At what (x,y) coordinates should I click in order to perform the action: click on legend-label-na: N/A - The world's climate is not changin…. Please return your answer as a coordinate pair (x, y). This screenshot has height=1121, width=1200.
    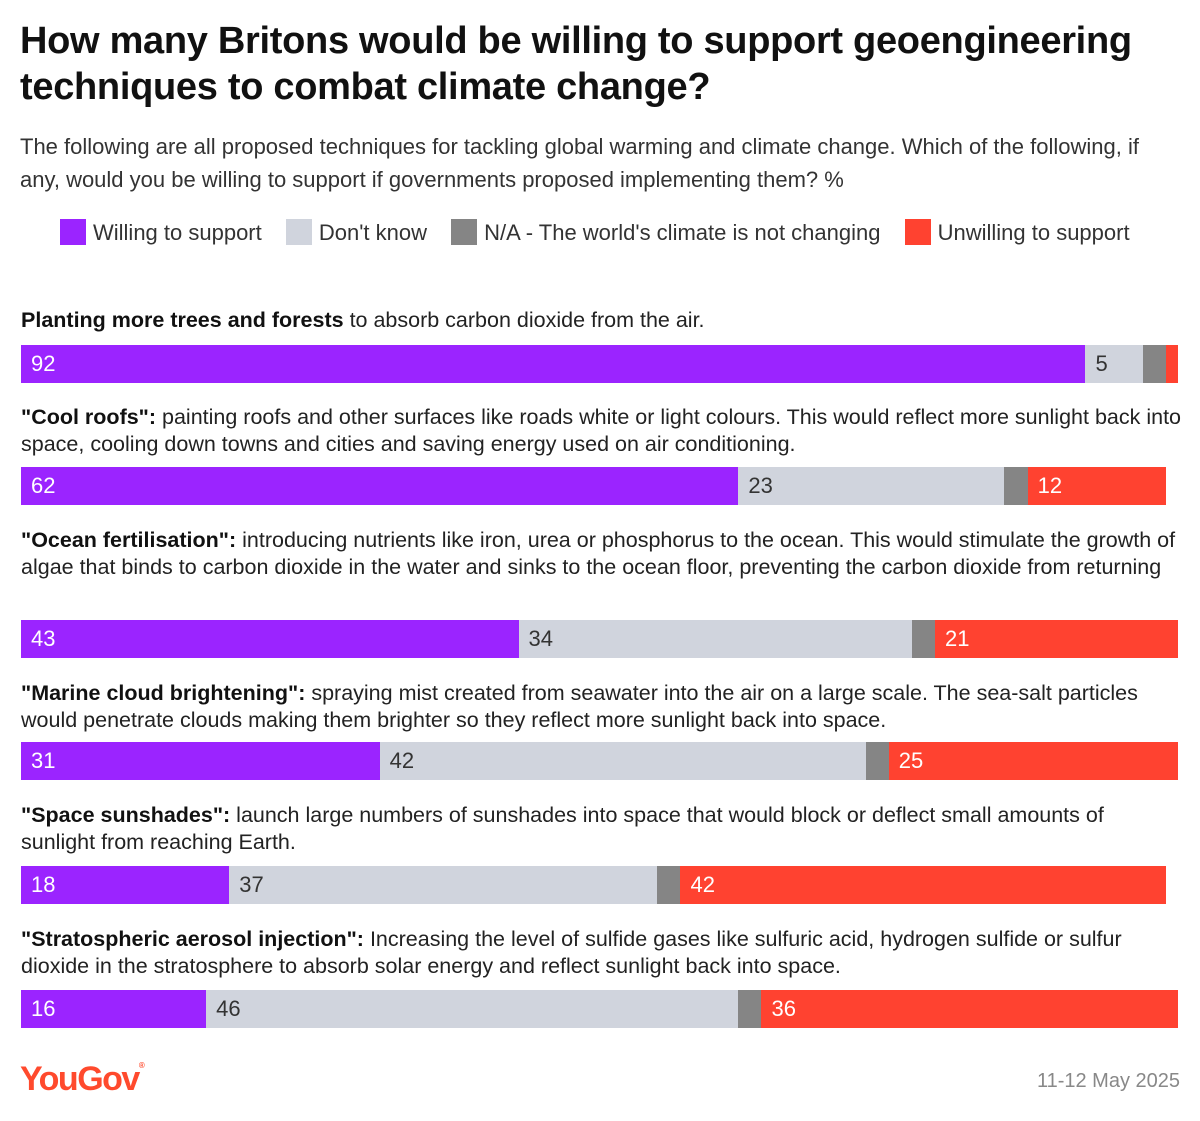
    Looking at the image, I should click on (682, 232).